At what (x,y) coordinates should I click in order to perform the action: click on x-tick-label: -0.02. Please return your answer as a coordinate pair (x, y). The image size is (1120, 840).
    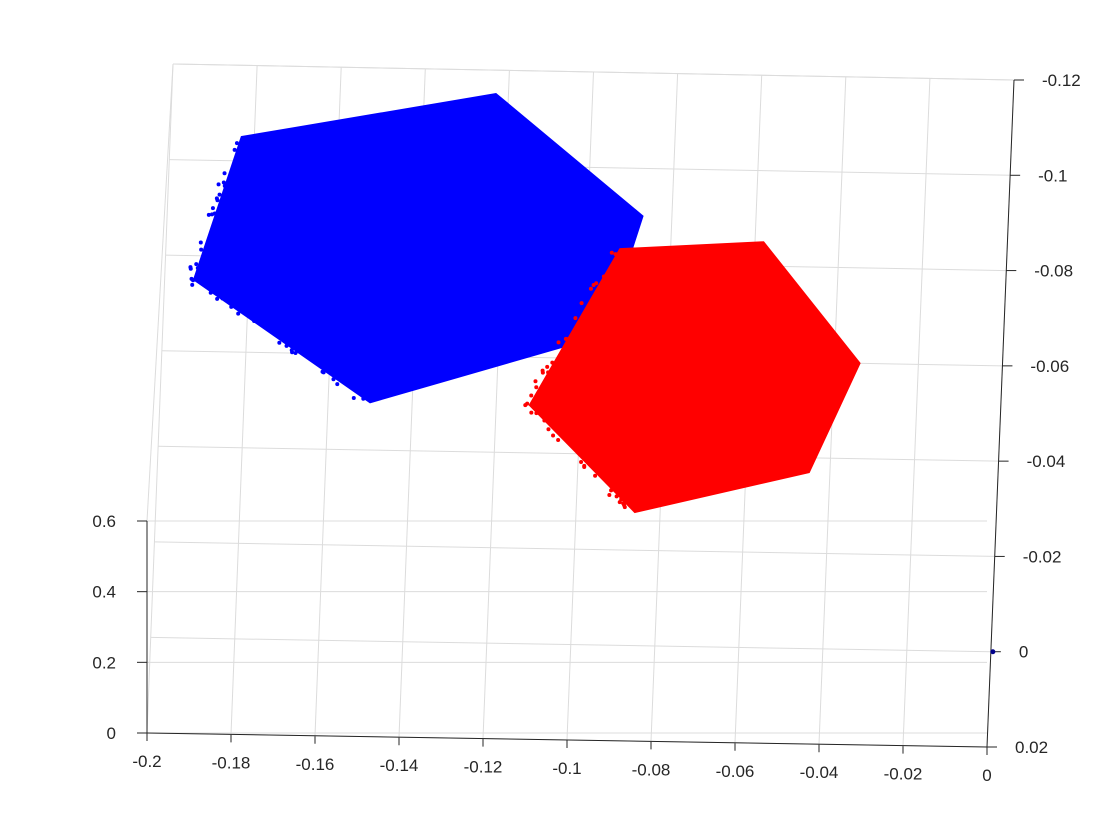
    Looking at the image, I should click on (903, 774).